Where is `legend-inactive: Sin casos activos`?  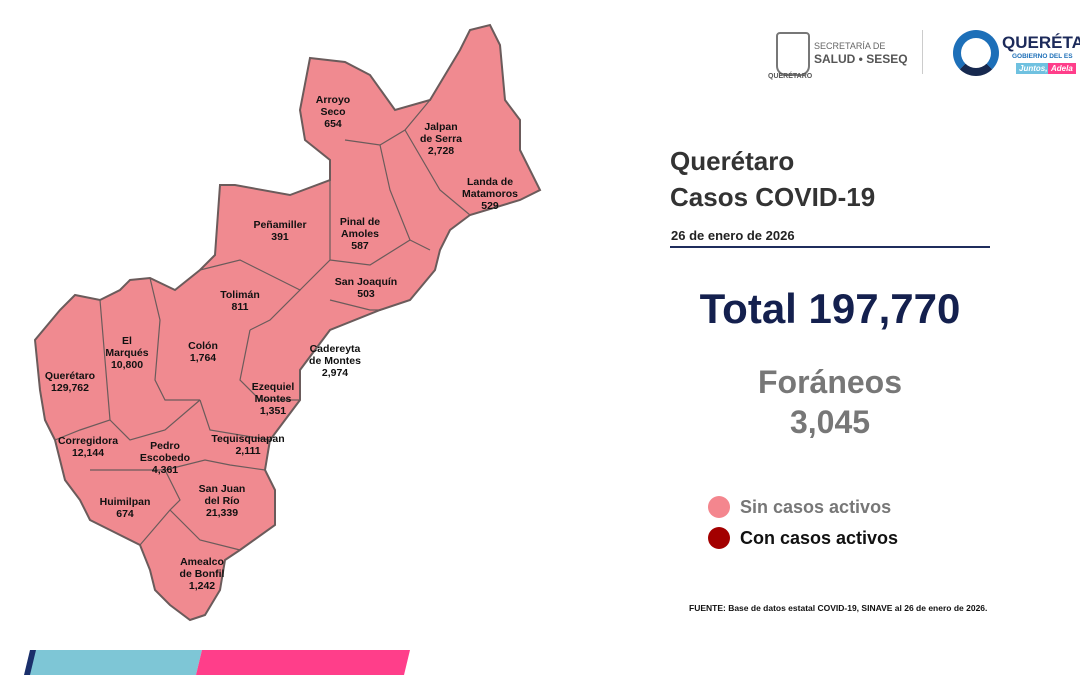 legend-inactive: Sin casos activos is located at coordinates (799, 507).